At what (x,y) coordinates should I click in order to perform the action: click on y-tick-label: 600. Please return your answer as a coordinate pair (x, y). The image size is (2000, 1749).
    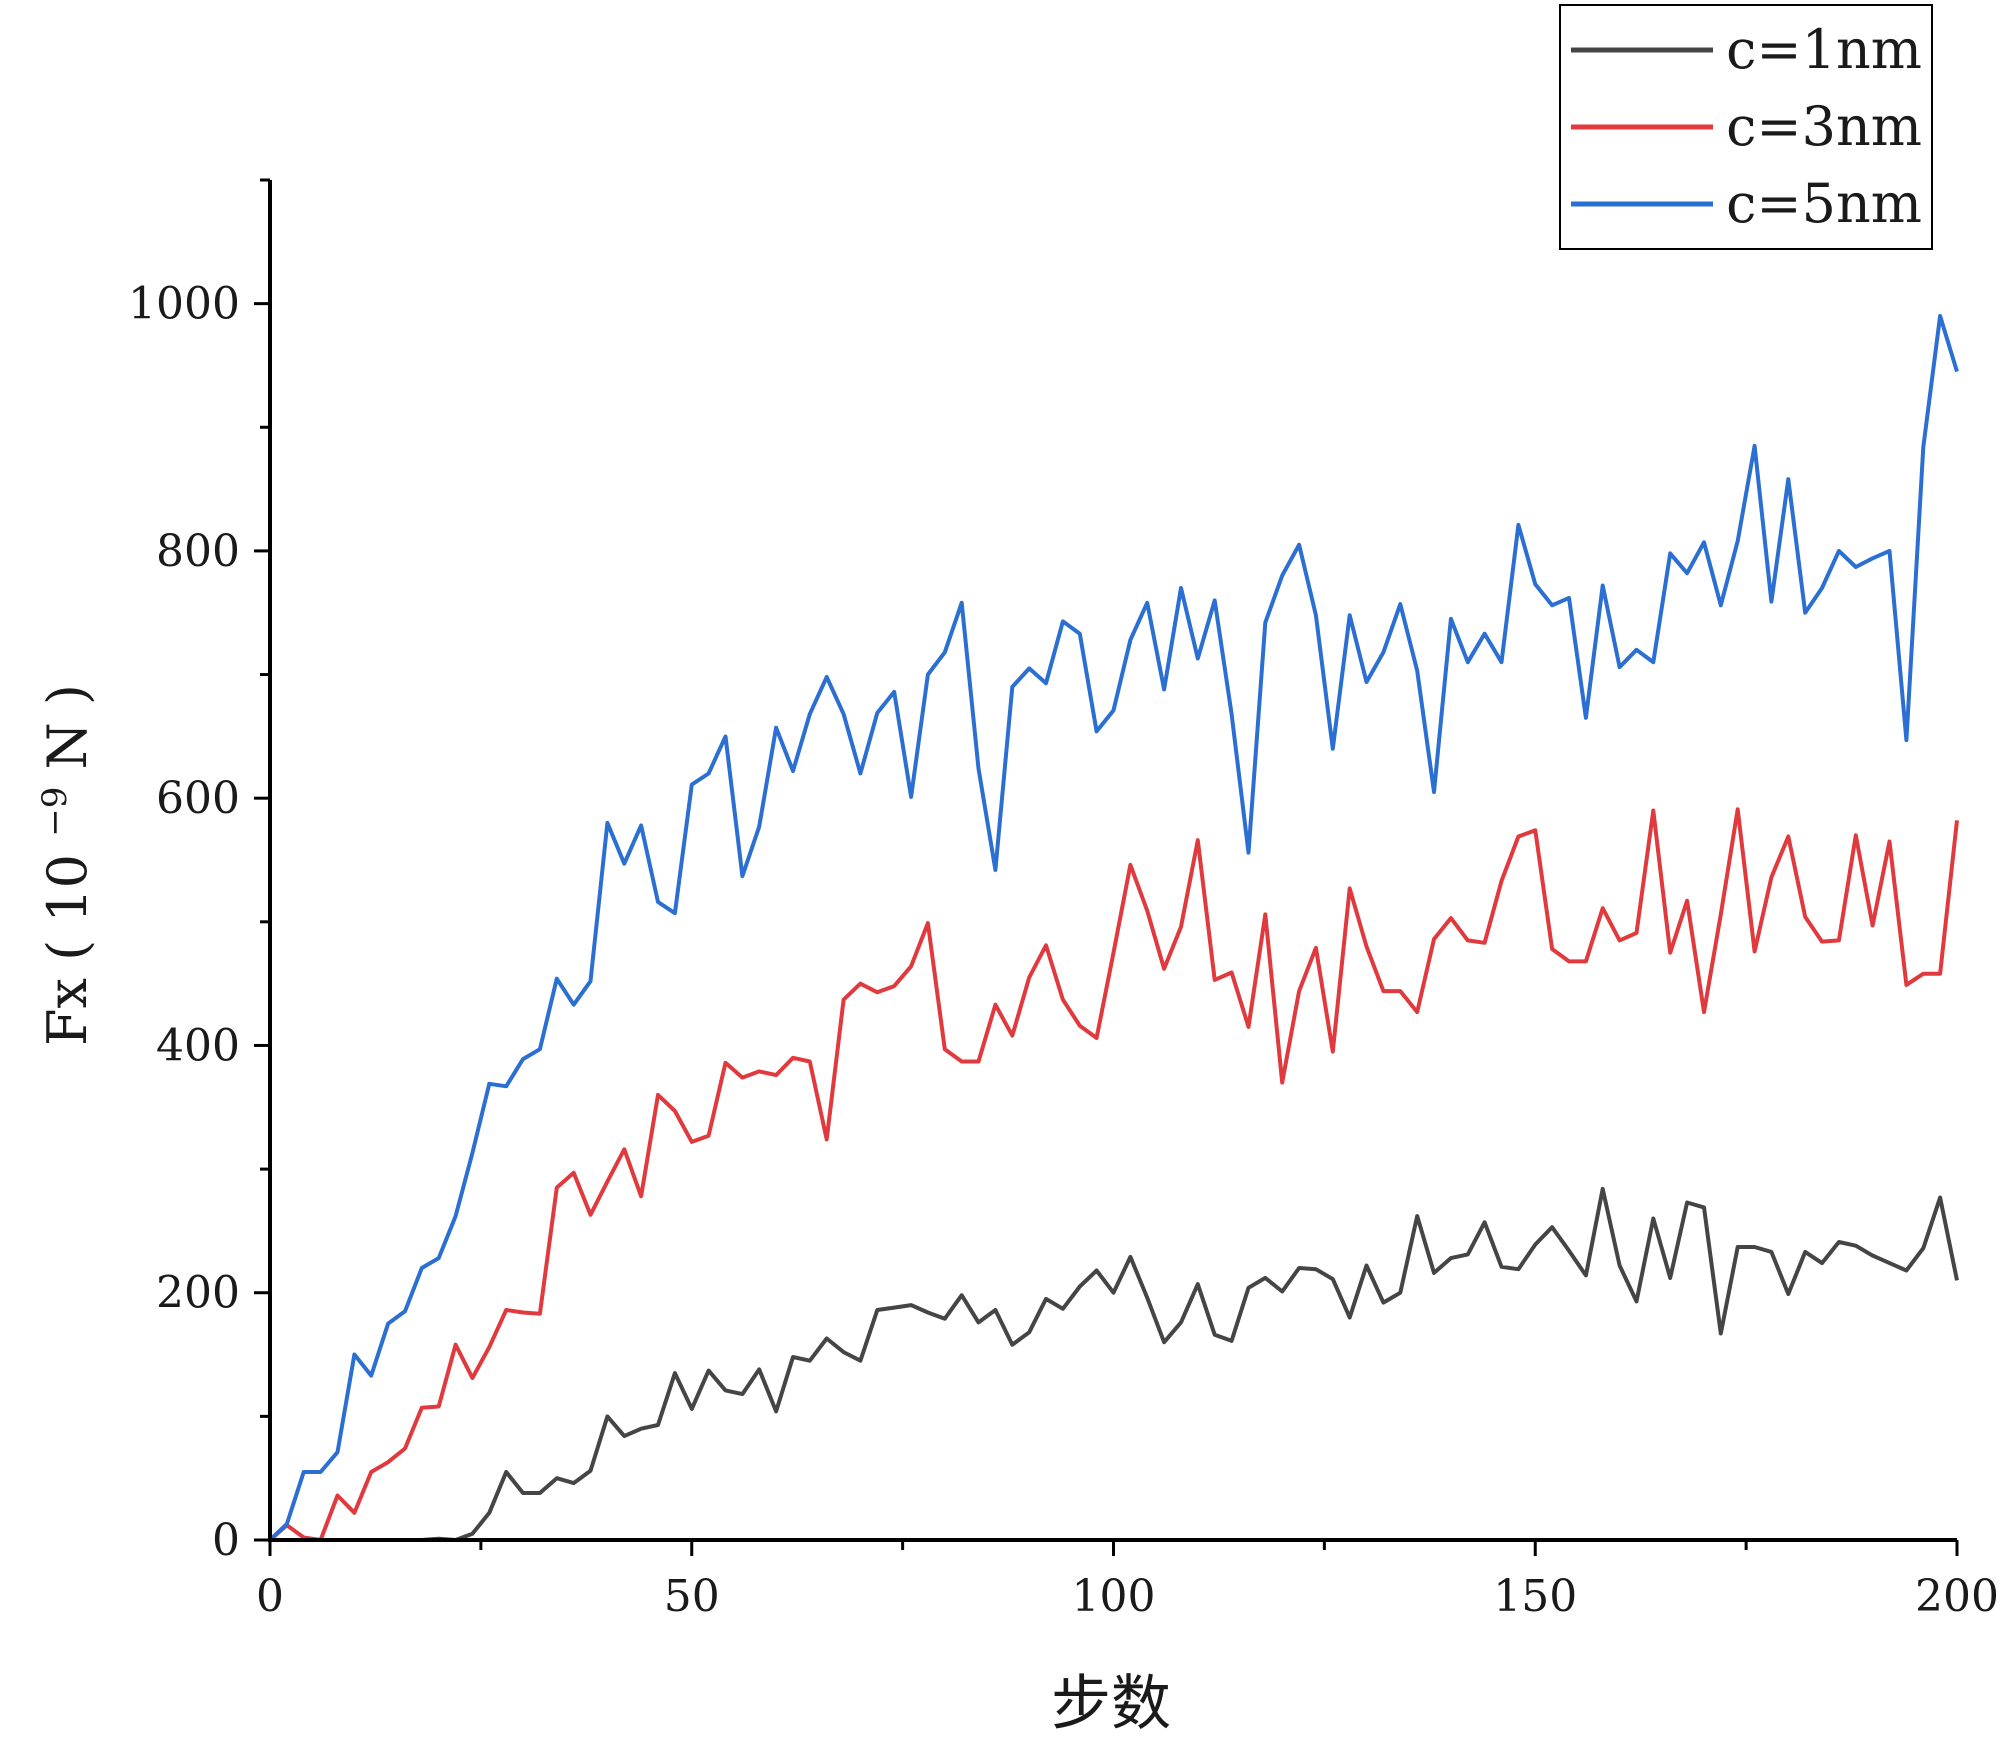
    Looking at the image, I should click on (198, 798).